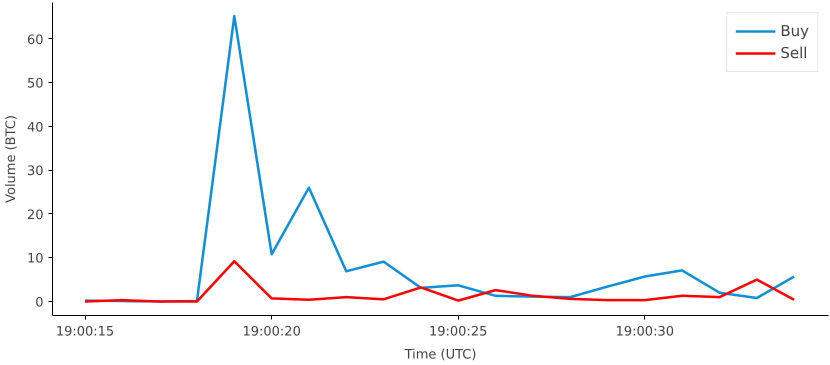  I want to click on line-series, so click(440, 281).